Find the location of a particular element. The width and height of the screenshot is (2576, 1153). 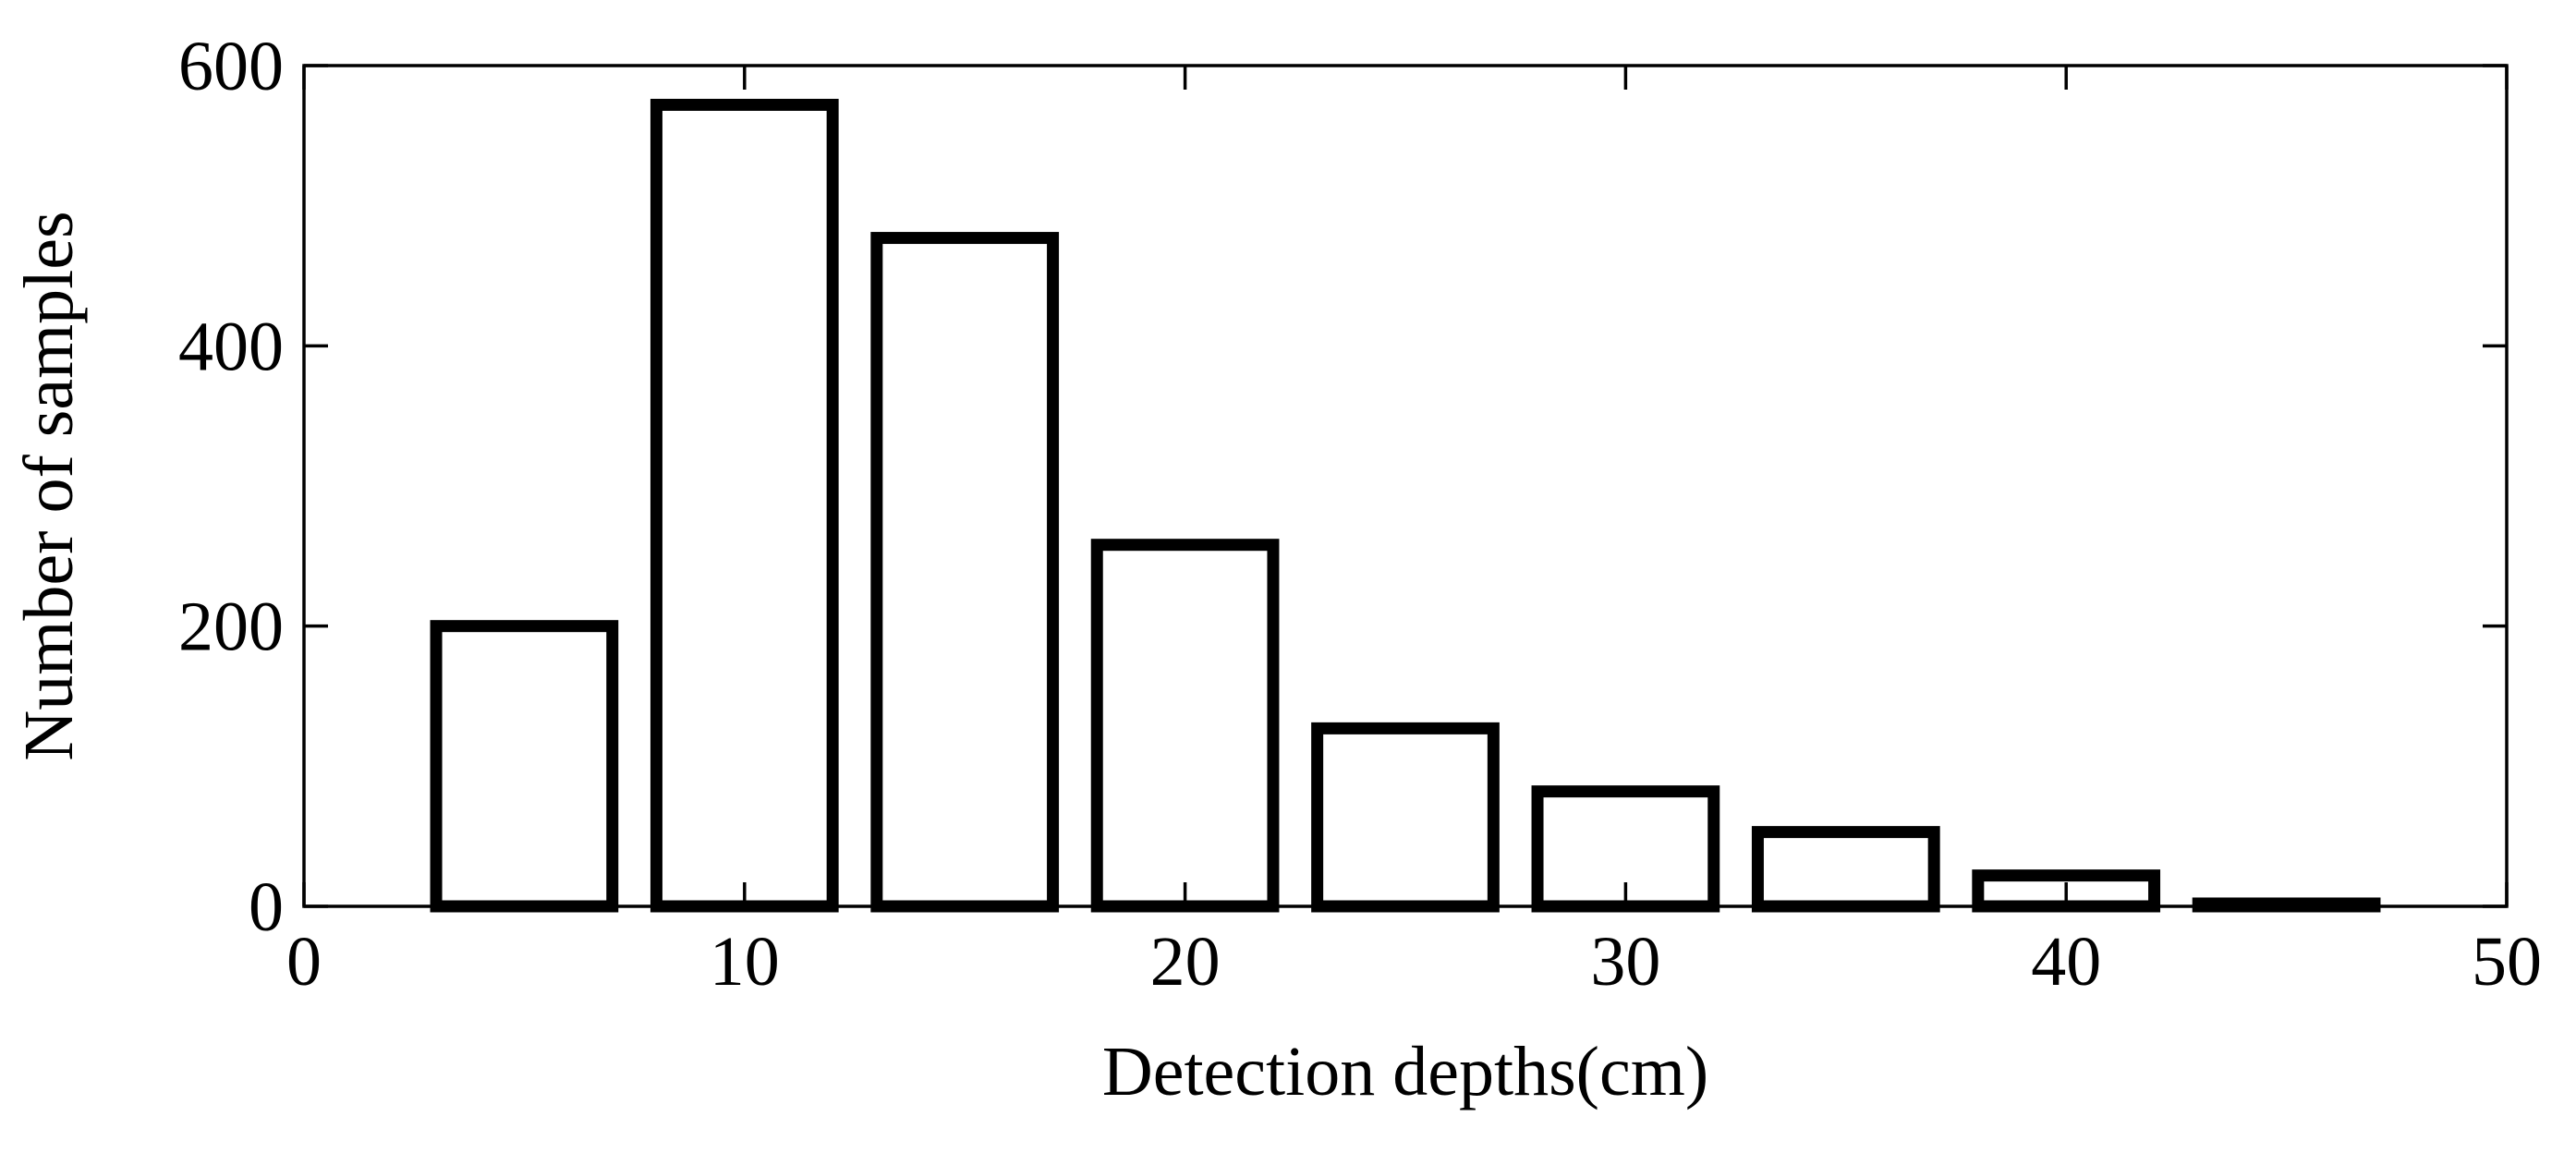

y-axis-title: Number of samples is located at coordinates (49, 485).